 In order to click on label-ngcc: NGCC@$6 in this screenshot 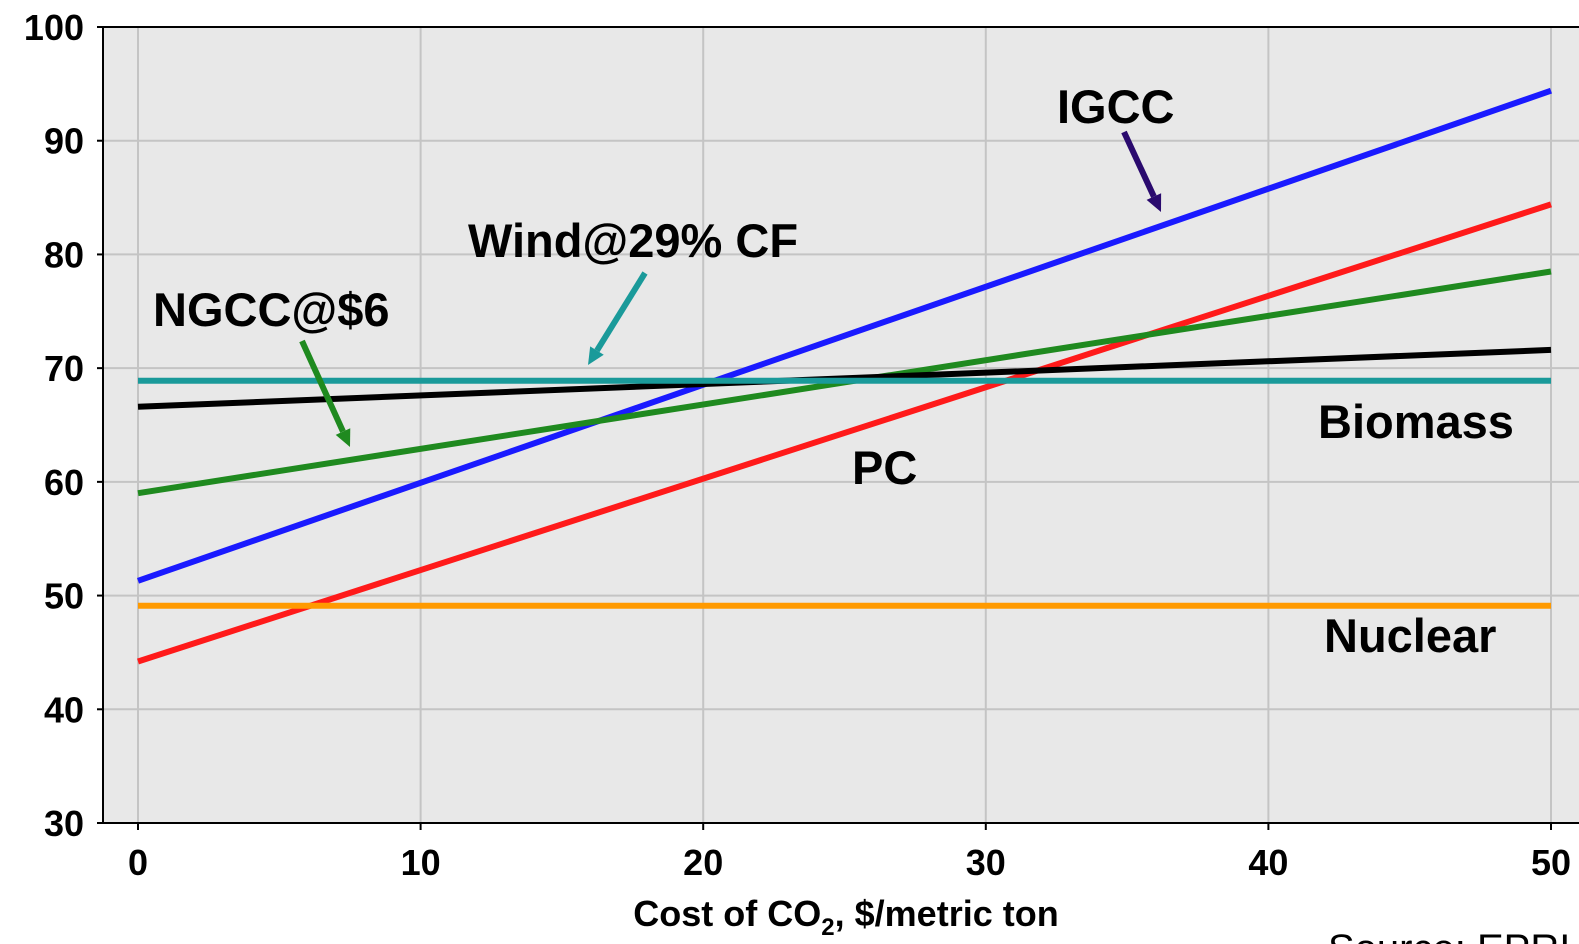, I will do `click(271, 309)`.